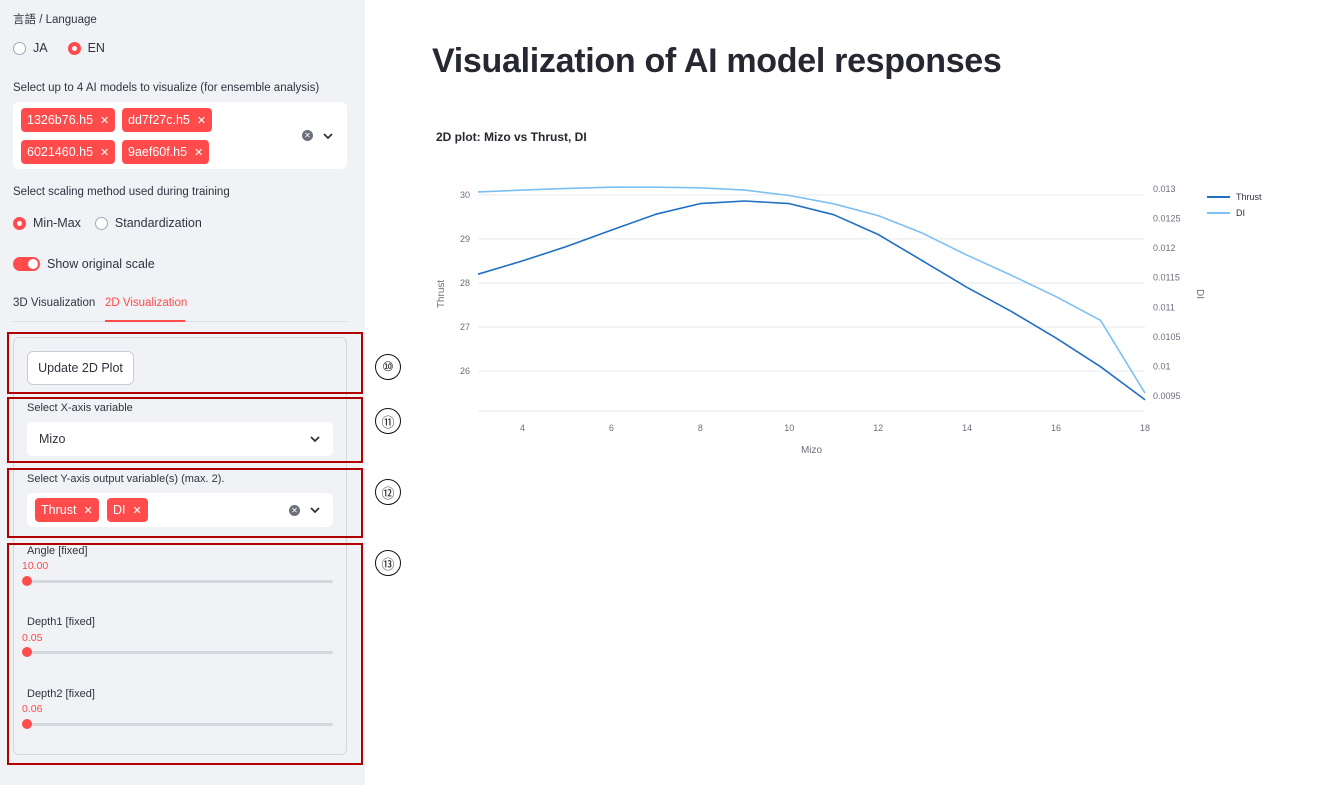 The image size is (1332, 785). Describe the element at coordinates (789, 428) in the screenshot. I see `x-tick-label: 10` at that location.